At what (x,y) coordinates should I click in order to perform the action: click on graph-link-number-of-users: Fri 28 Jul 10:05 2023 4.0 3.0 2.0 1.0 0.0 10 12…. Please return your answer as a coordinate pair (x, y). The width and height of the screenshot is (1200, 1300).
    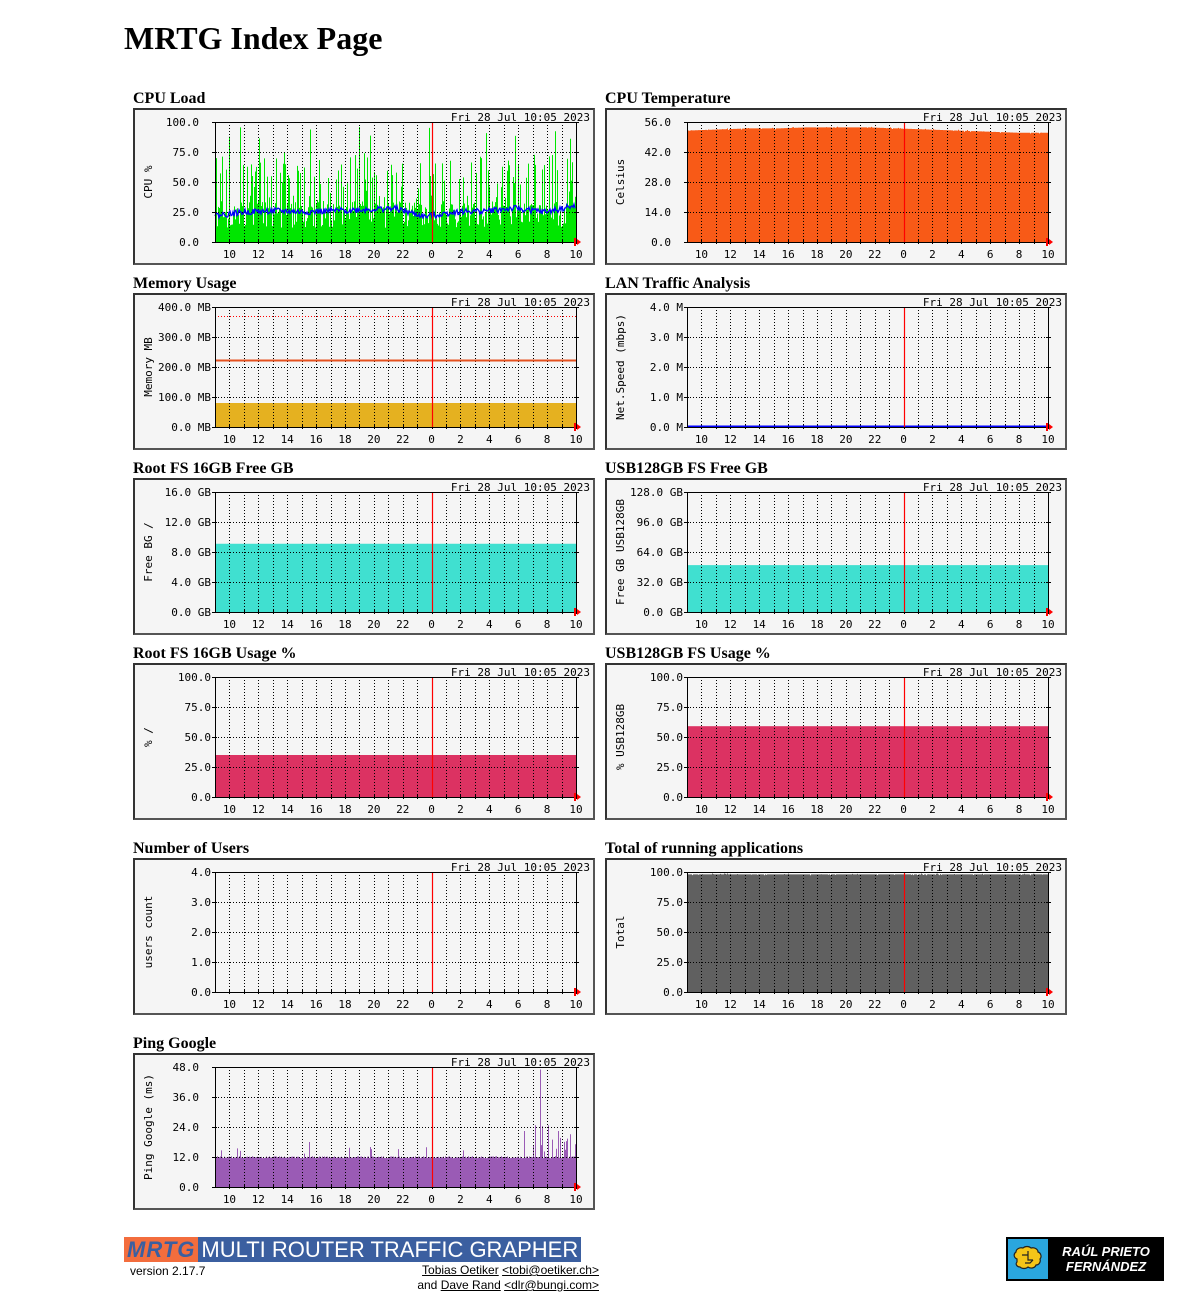
    Looking at the image, I should click on (364, 936).